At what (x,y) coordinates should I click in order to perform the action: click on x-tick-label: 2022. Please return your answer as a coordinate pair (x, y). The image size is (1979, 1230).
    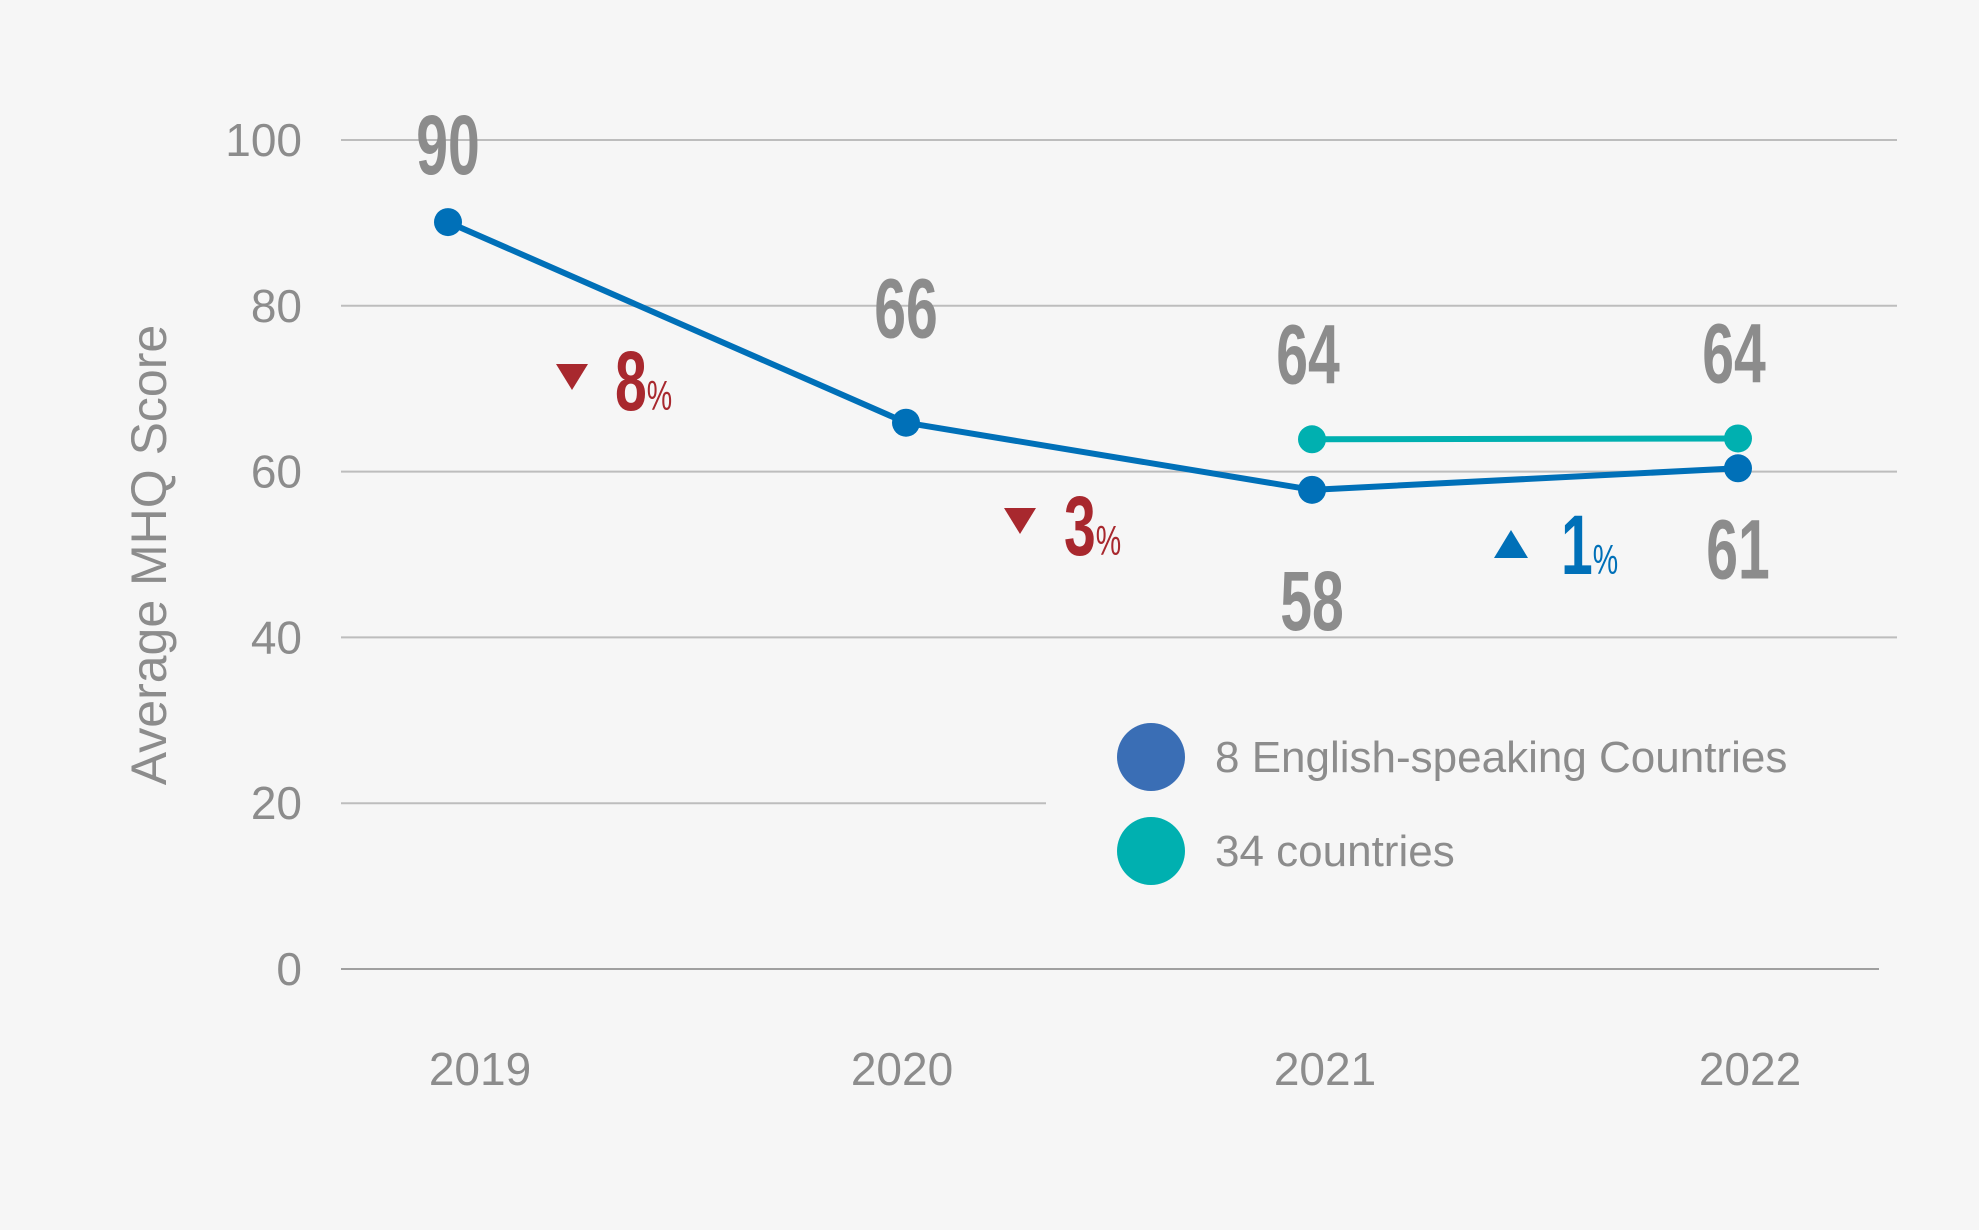
    Looking at the image, I should click on (1750, 1069).